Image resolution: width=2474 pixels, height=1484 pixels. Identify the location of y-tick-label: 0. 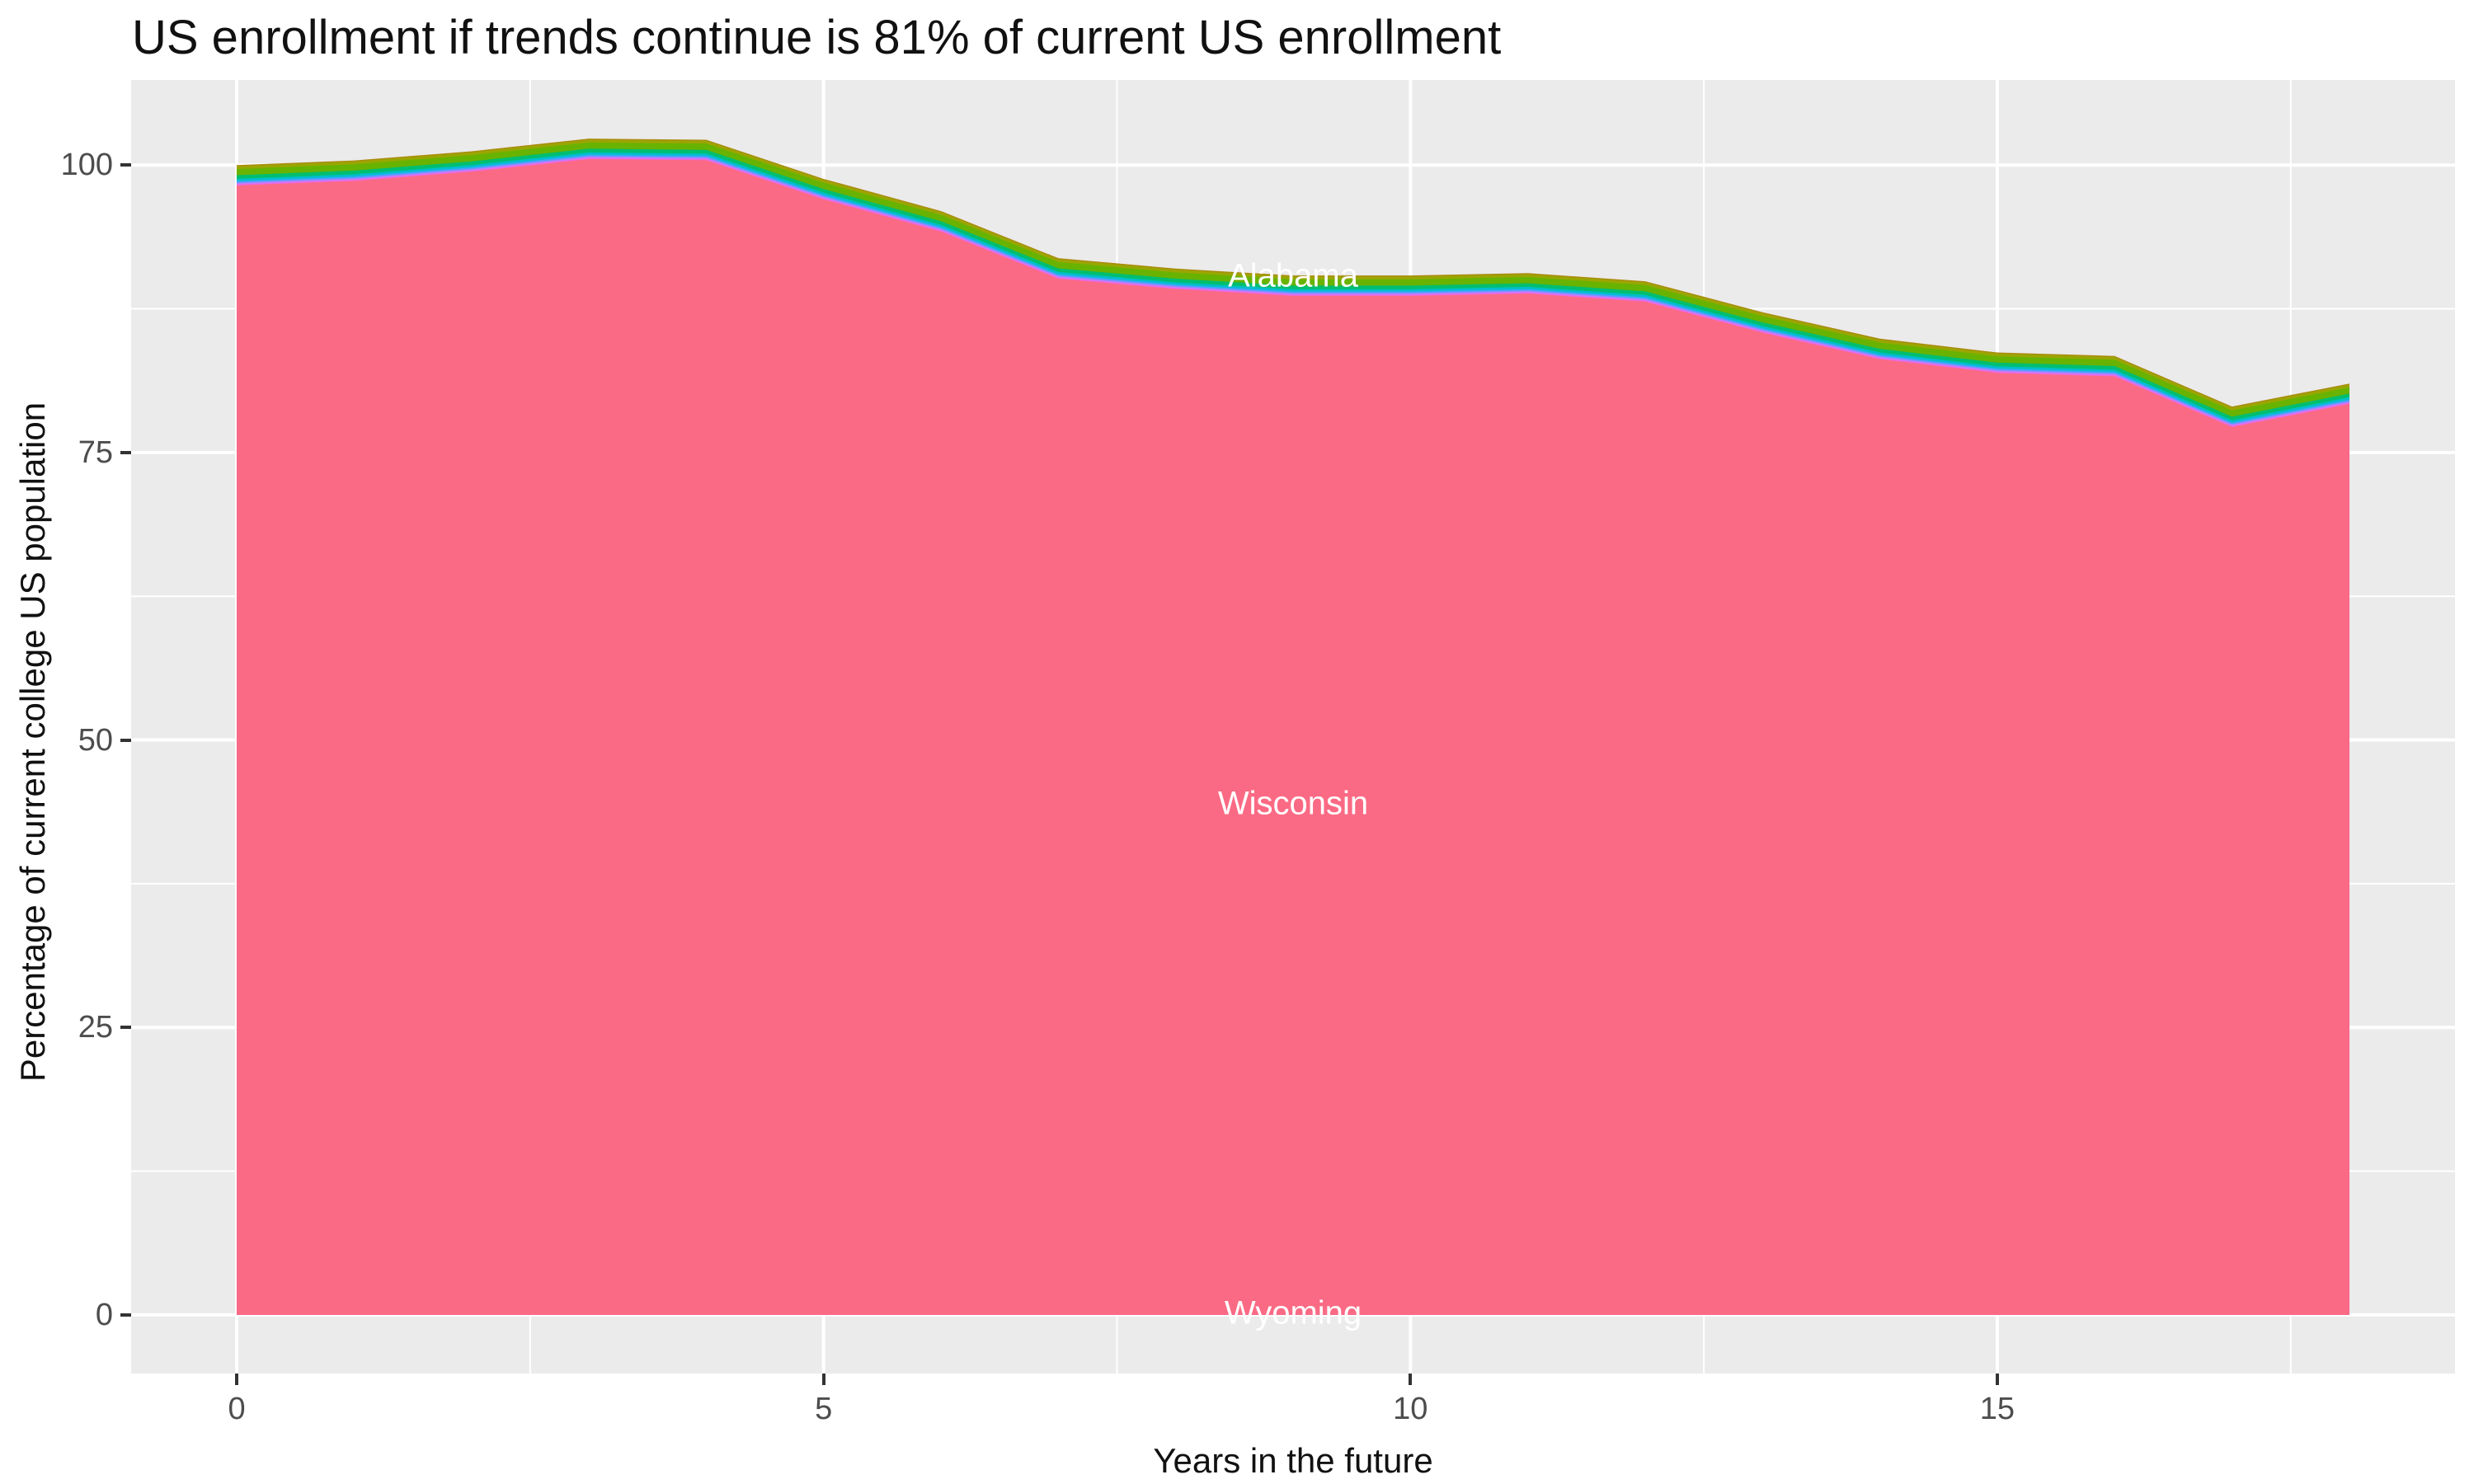
(104, 1314).